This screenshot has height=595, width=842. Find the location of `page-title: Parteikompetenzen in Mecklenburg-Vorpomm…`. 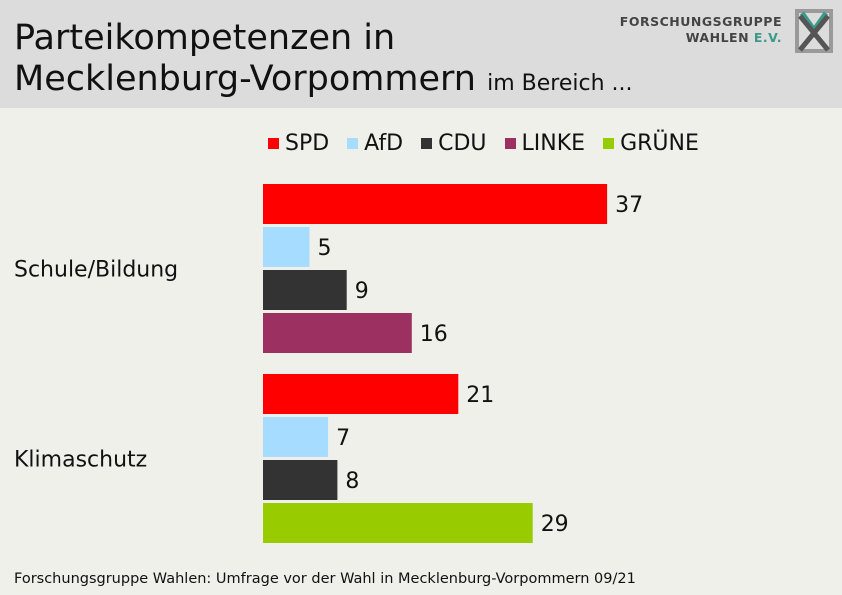

page-title: Parteikompetenzen in Mecklenburg-Vorpomm… is located at coordinates (323, 61).